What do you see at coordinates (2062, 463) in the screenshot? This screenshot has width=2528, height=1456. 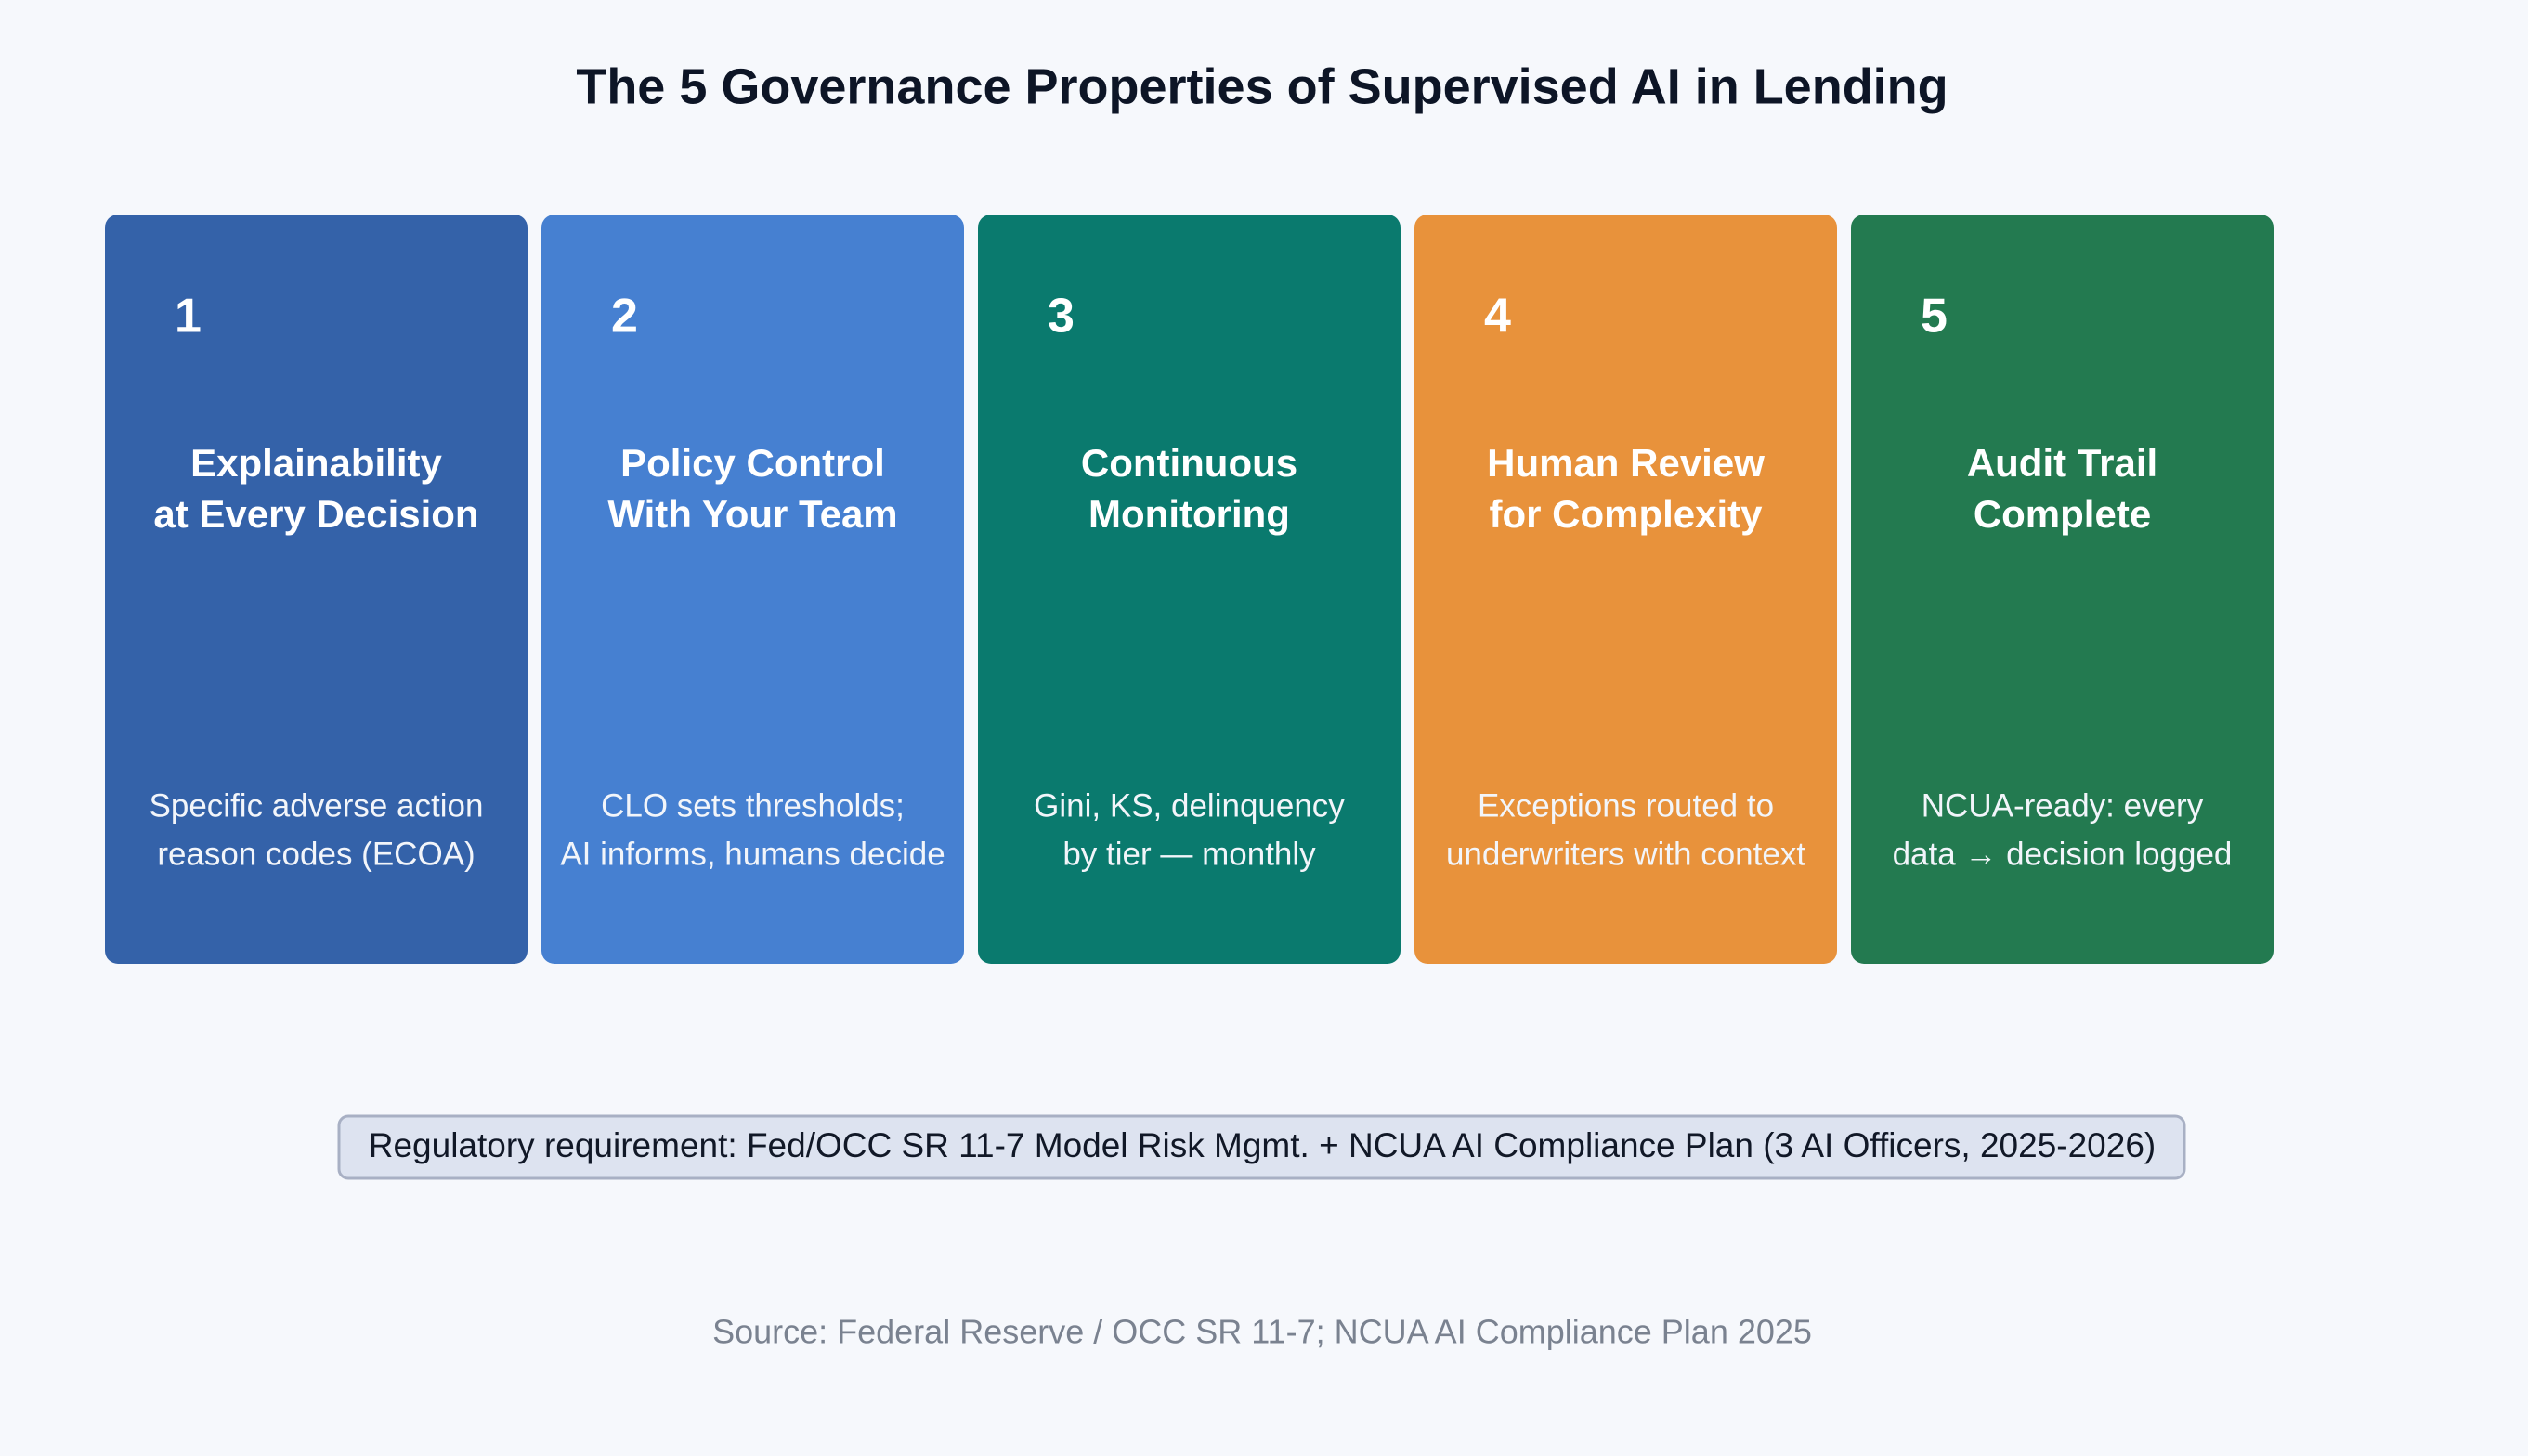 I see `card-heading: Audit Trail` at bounding box center [2062, 463].